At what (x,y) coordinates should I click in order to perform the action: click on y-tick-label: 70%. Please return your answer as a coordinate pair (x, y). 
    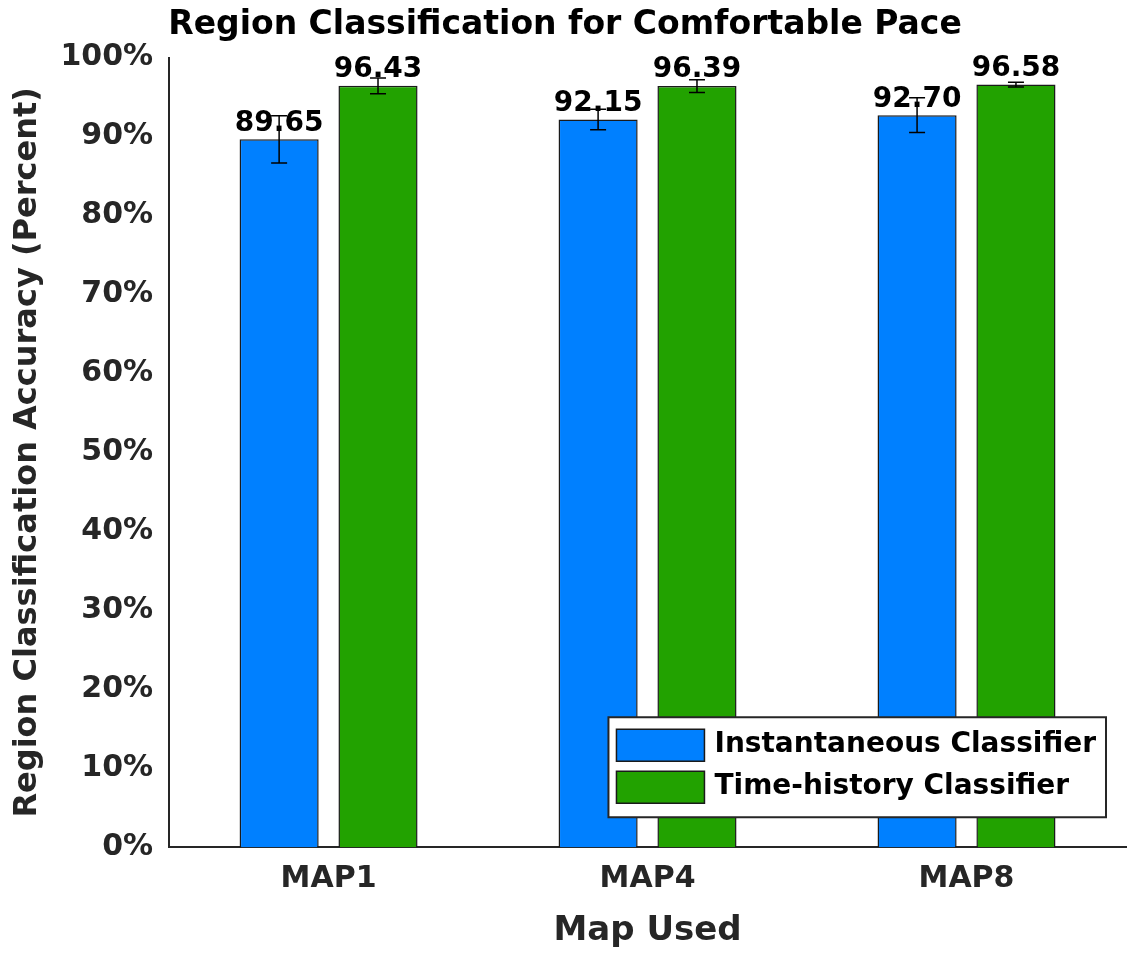
    Looking at the image, I should click on (117, 292).